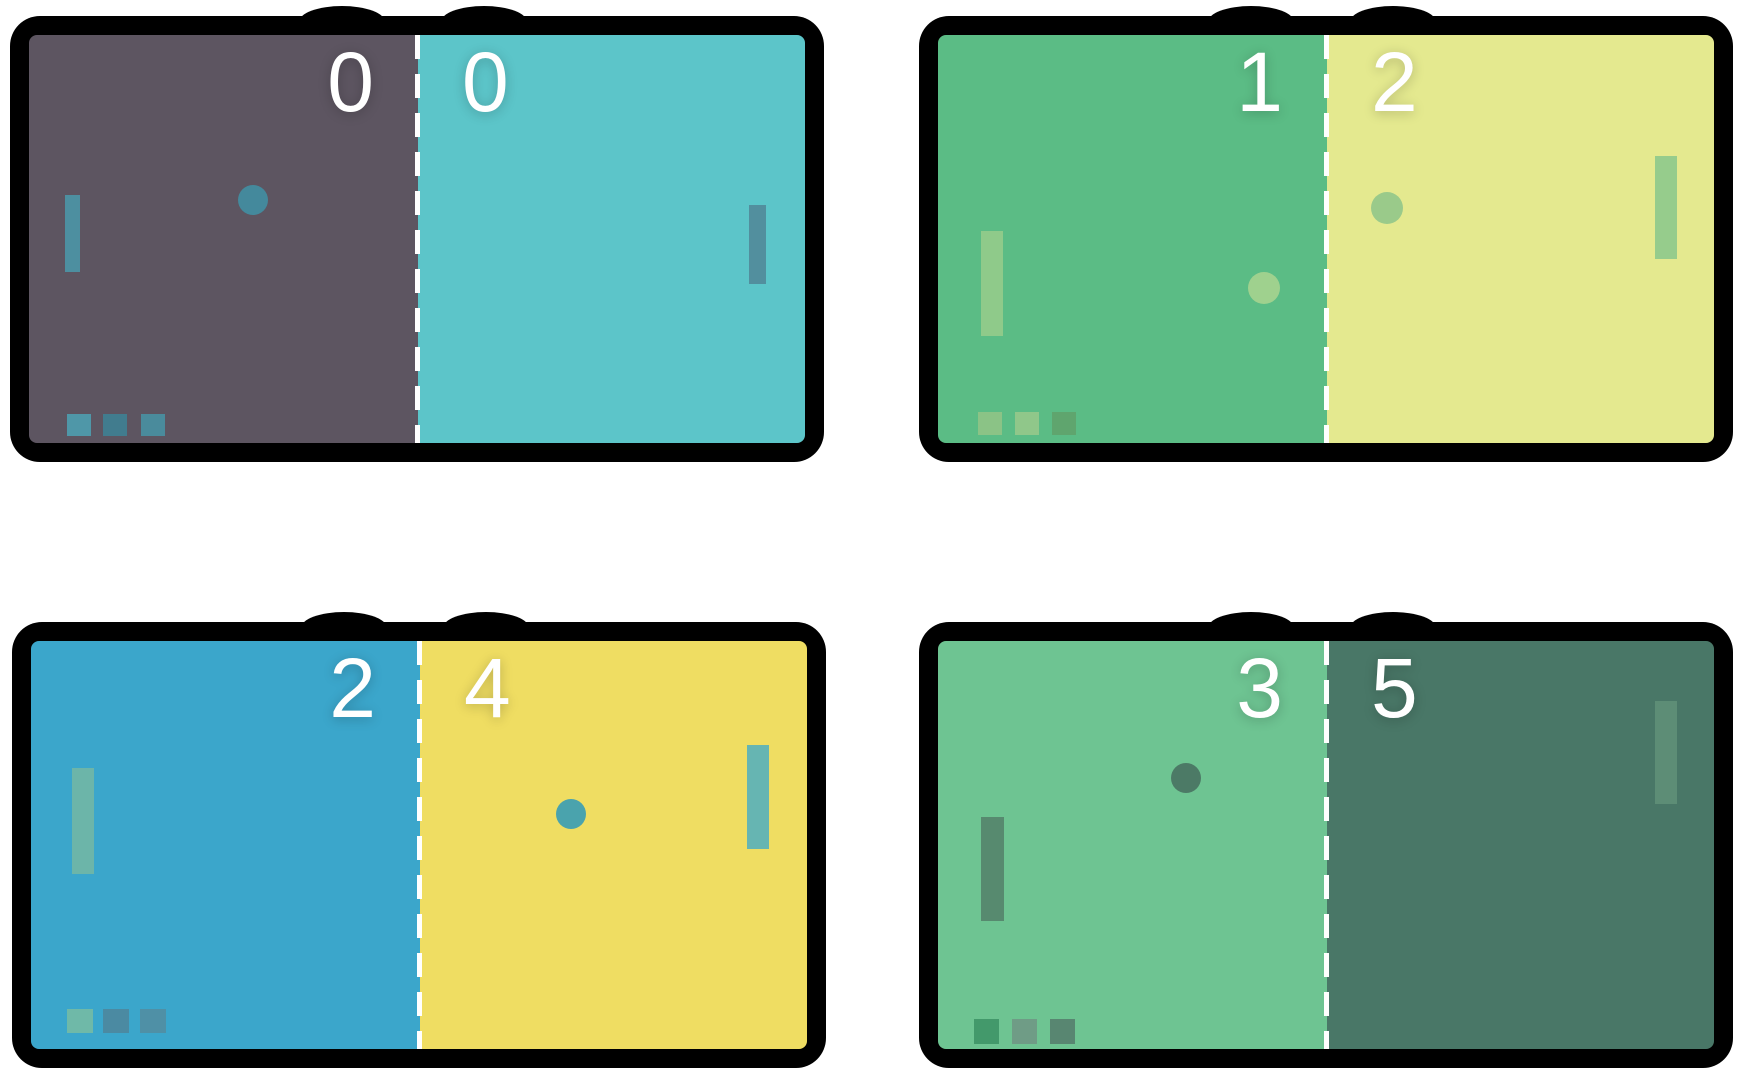 This screenshot has height=1087, width=1742. Describe the element at coordinates (1259, 688) in the screenshot. I see `left-player-score: 3` at that location.